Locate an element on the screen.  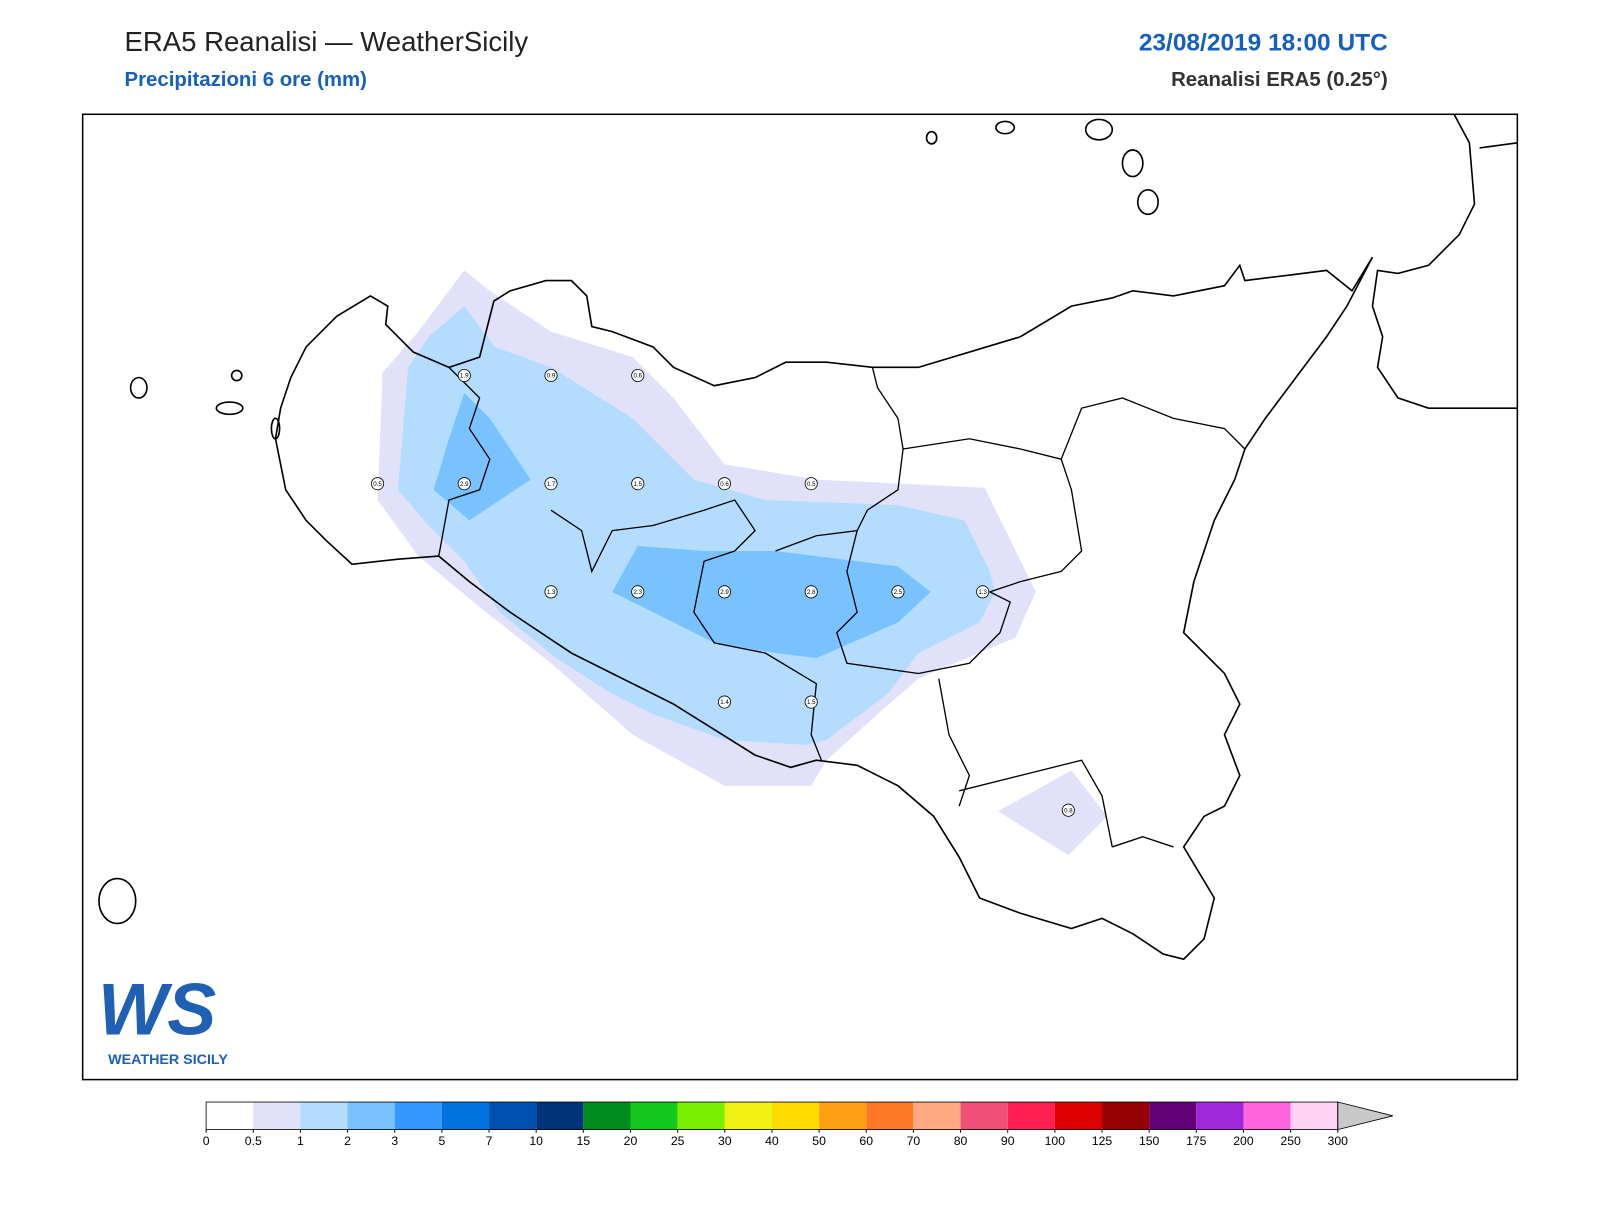
colorbar-tick-label: 200 is located at coordinates (1243, 1141).